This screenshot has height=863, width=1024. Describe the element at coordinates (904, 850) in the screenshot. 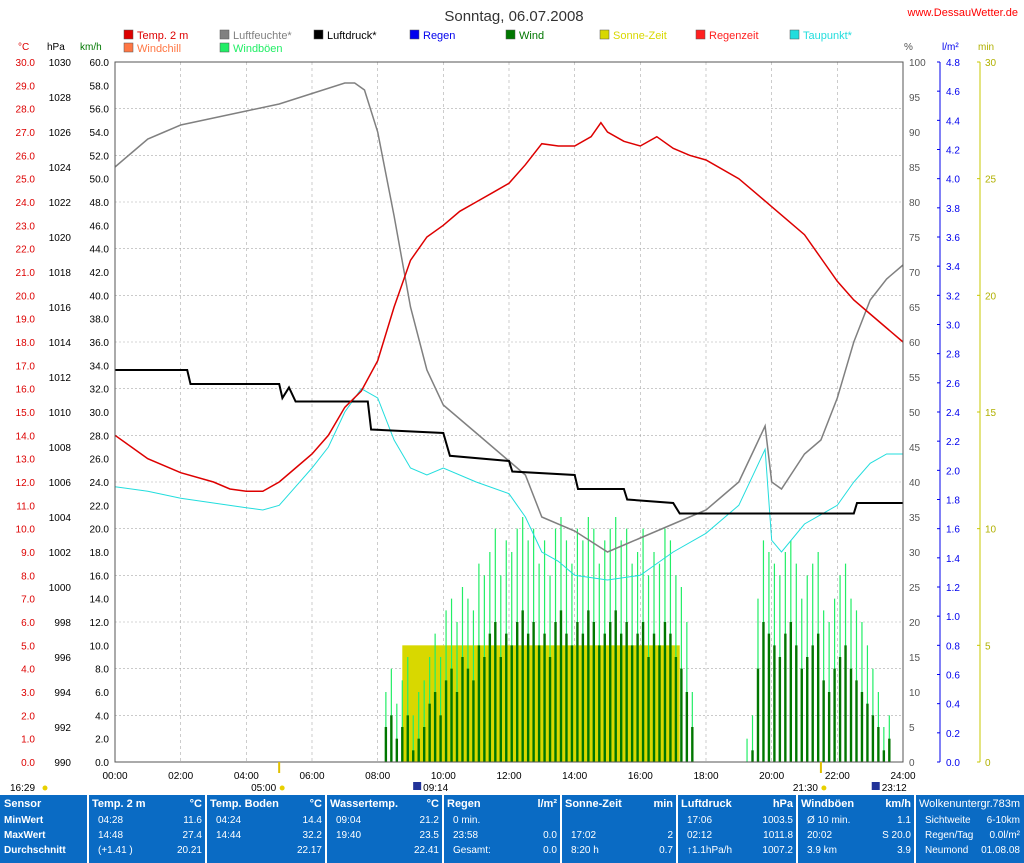

I see `stats-cell-right: 3.9` at that location.